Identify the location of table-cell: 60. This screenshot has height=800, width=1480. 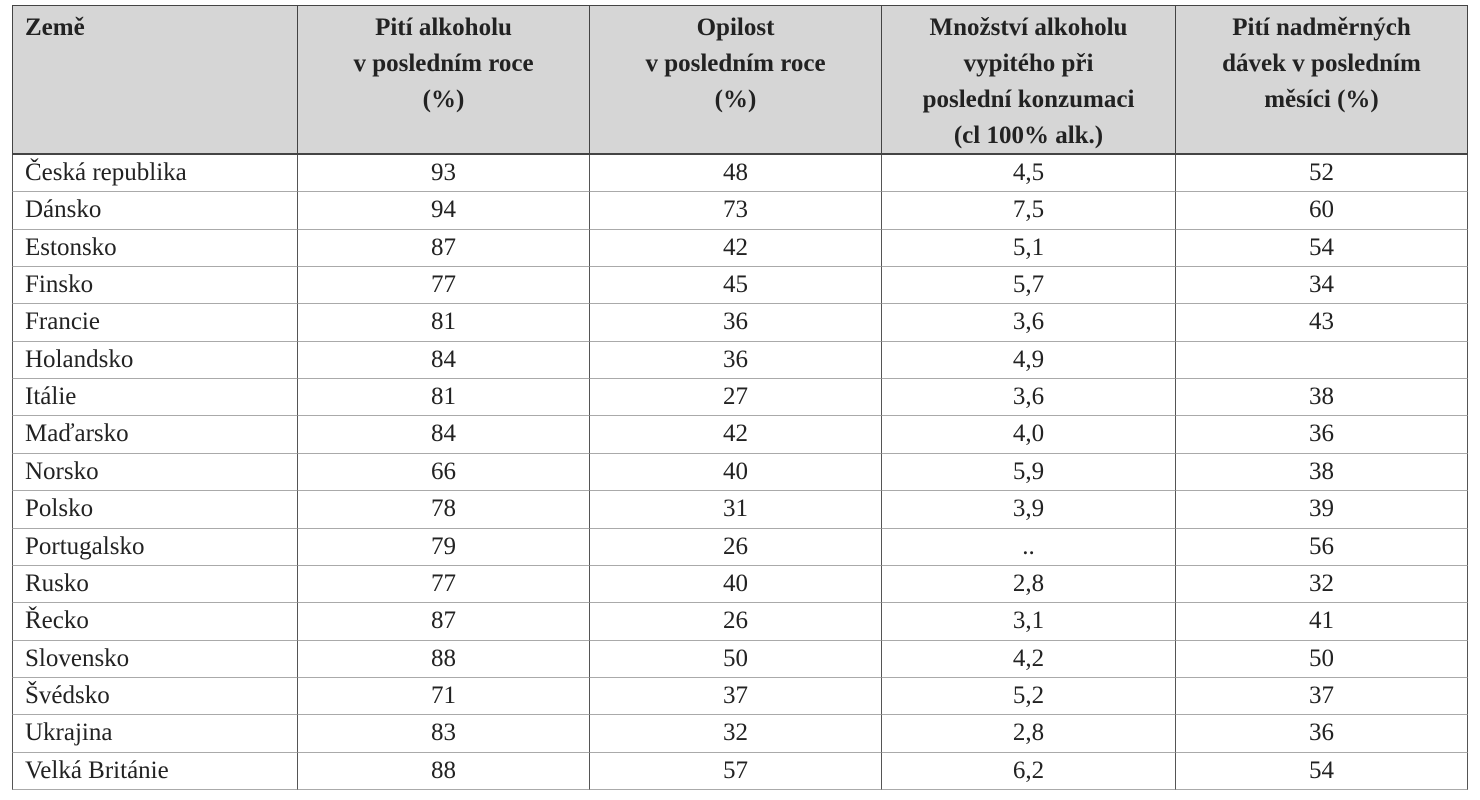
(1322, 211).